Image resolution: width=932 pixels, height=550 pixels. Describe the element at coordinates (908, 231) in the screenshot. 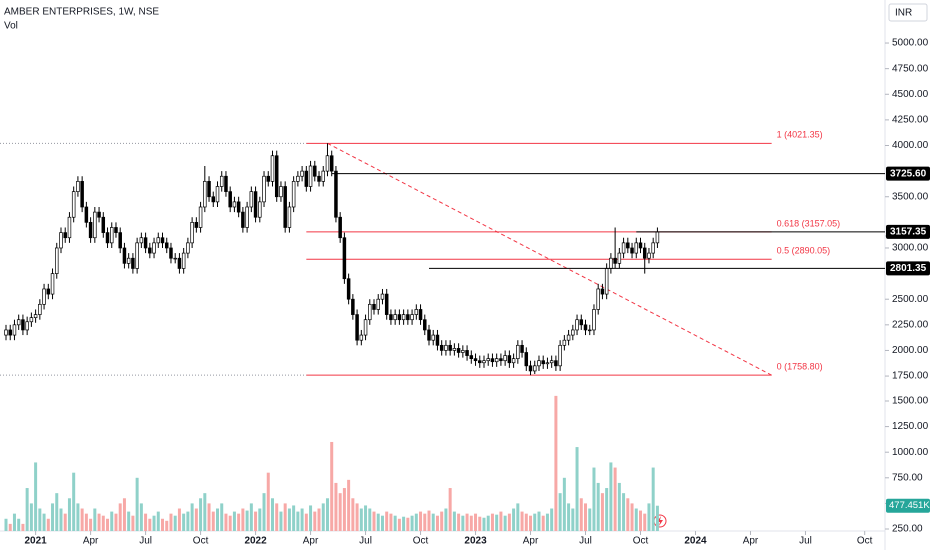

I see `price-box-label: 3157.35` at that location.